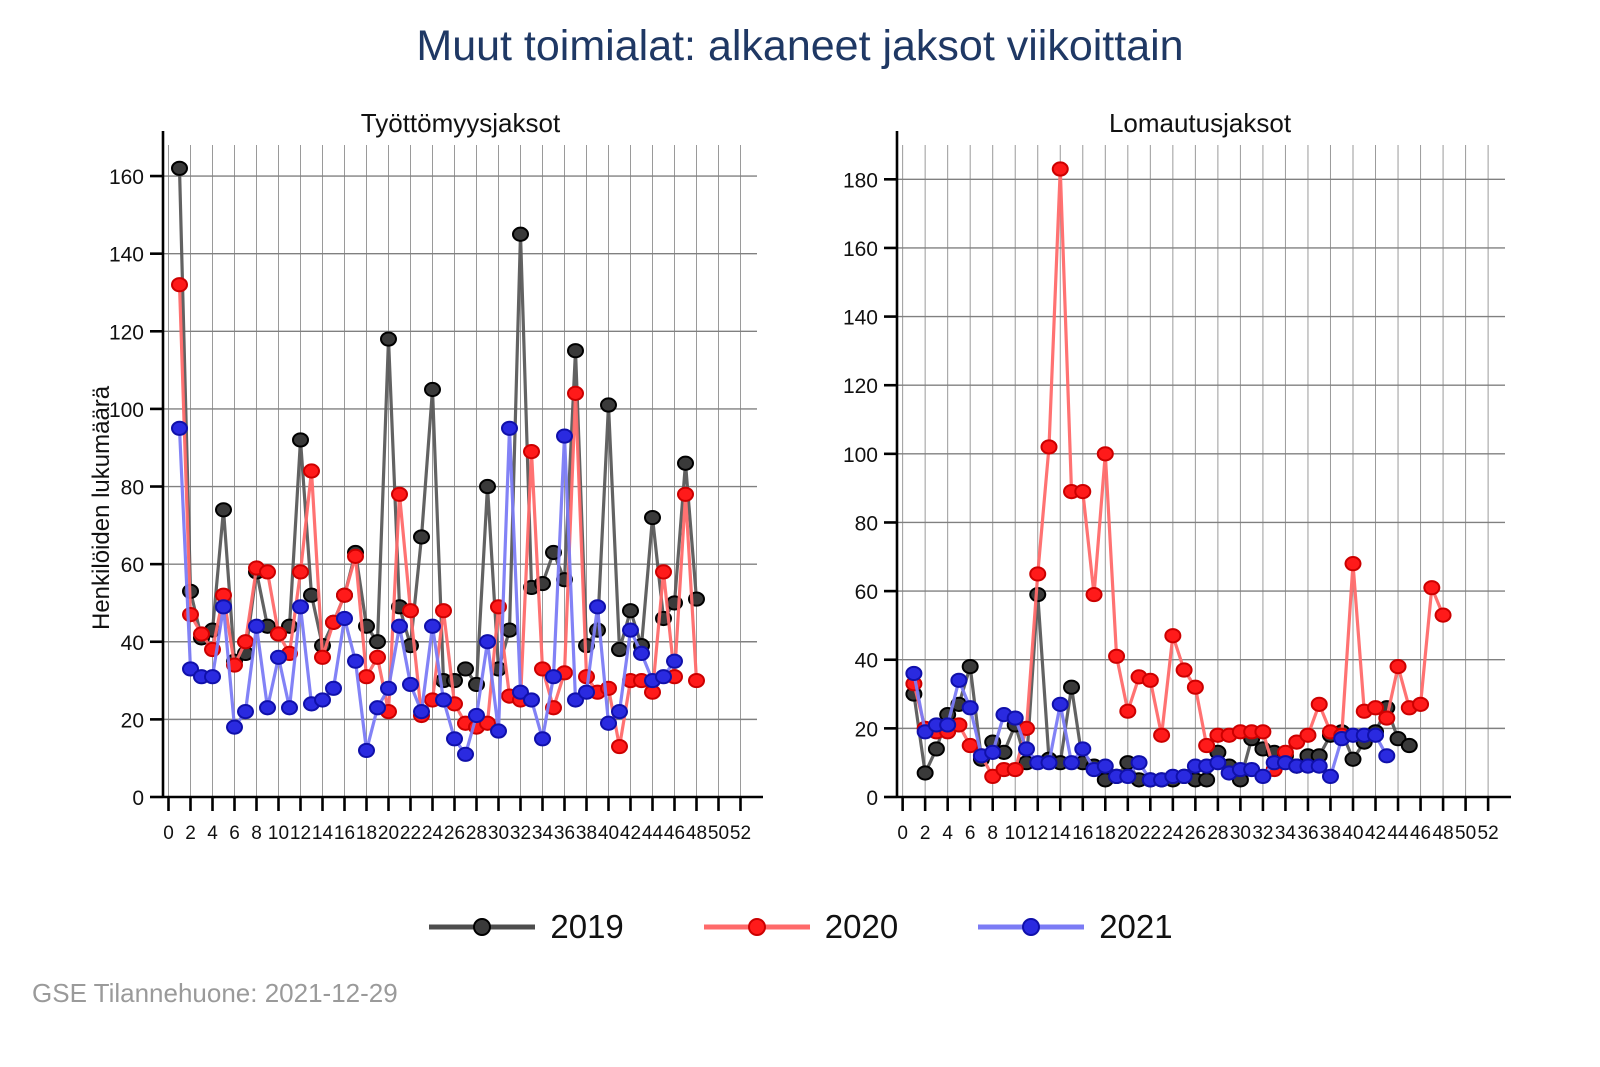 The width and height of the screenshot is (1600, 1067). I want to click on legend-item-2020: 2020, so click(800, 927).